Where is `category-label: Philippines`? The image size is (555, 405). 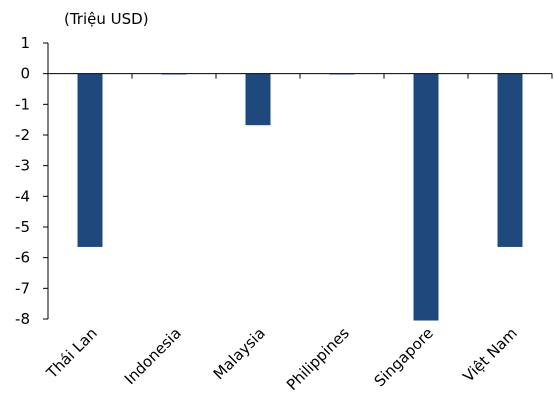
category-label: Philippines is located at coordinates (318, 359).